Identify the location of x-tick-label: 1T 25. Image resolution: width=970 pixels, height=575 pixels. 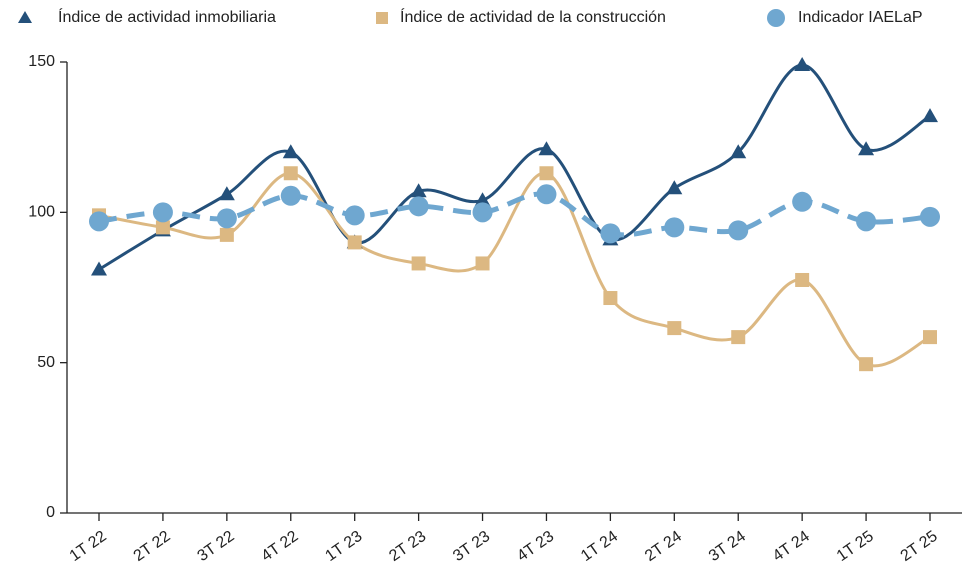
(855, 546).